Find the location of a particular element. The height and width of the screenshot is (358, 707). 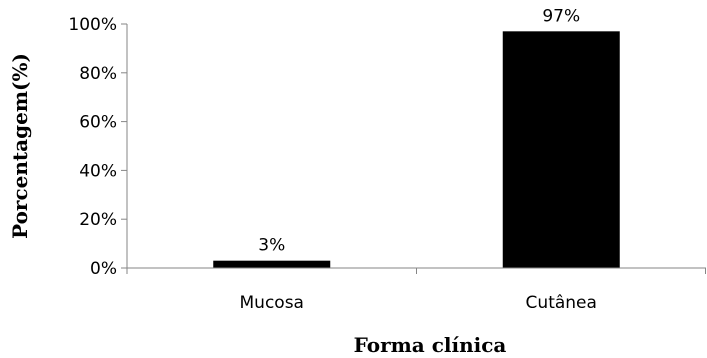

x-tick-label: Mucosa is located at coordinates (272, 303).